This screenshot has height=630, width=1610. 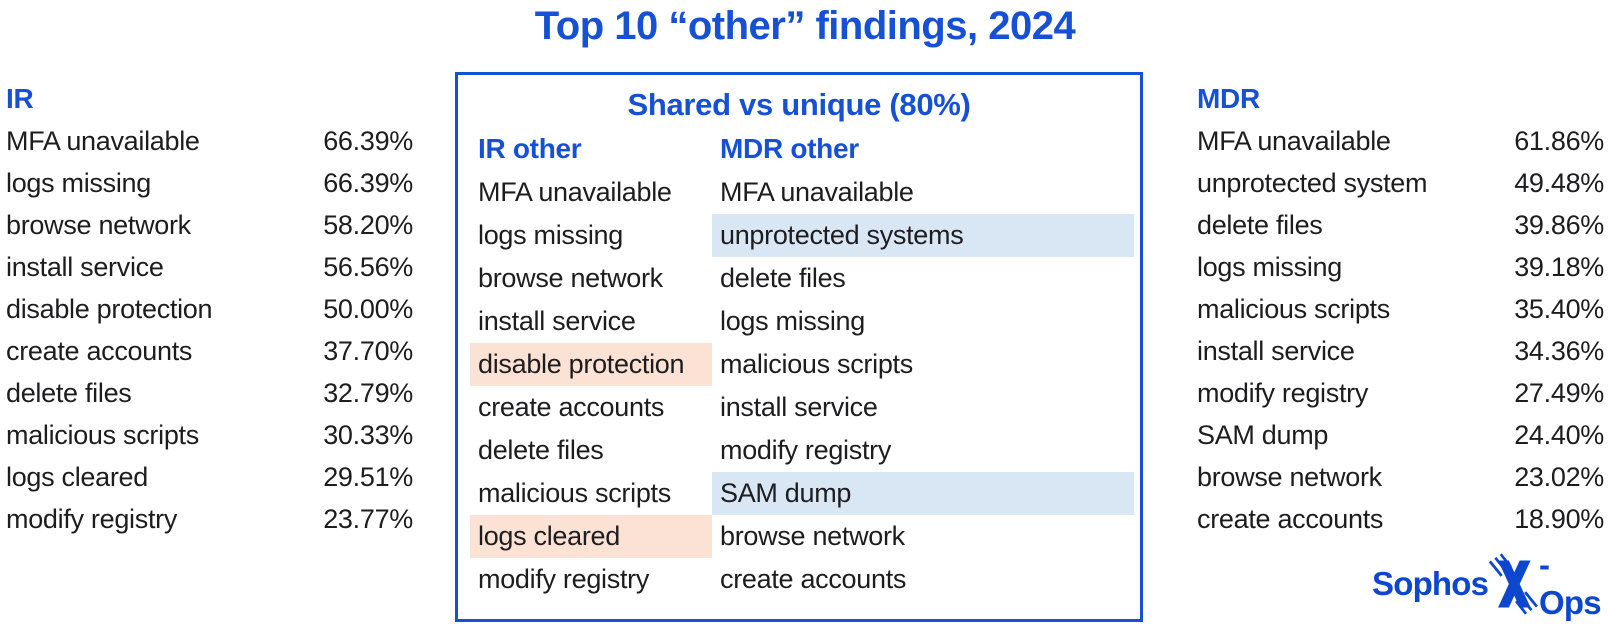 What do you see at coordinates (1559, 351) in the screenshot?
I see `finding-value: 34.36%` at bounding box center [1559, 351].